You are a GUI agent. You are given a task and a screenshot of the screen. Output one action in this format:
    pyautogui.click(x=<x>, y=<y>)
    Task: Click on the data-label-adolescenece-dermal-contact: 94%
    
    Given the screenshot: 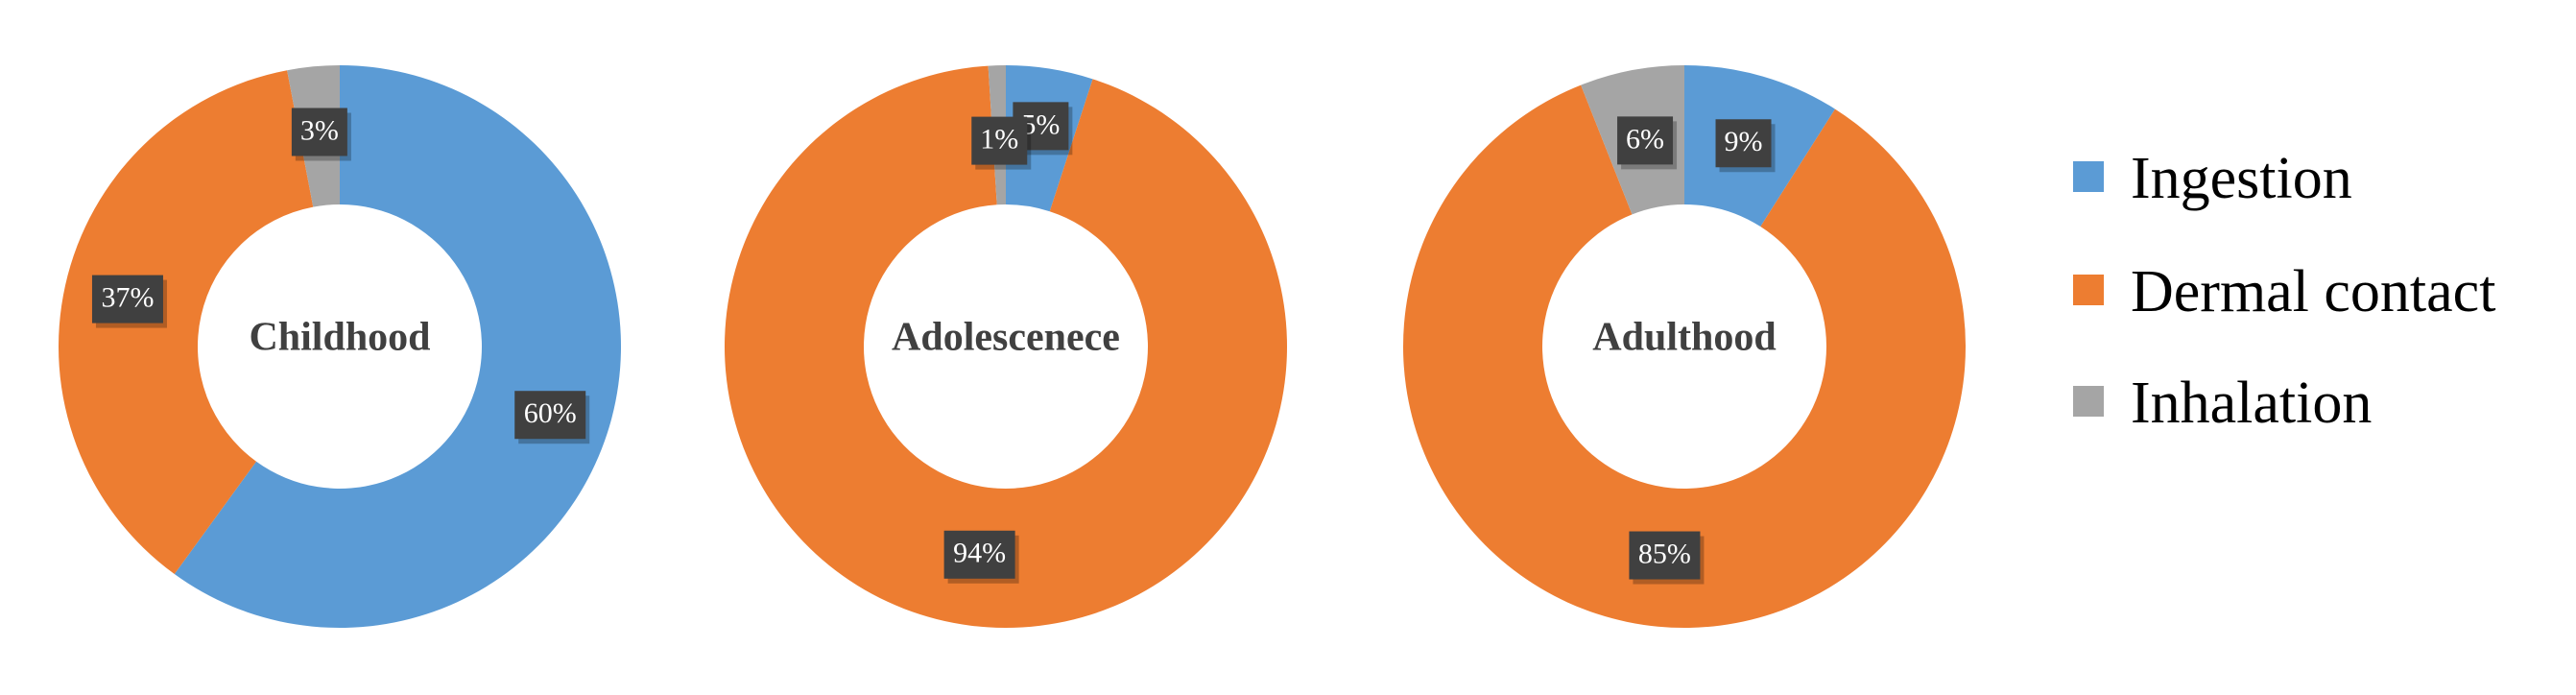 What is the action you would take?
    pyautogui.click(x=981, y=557)
    